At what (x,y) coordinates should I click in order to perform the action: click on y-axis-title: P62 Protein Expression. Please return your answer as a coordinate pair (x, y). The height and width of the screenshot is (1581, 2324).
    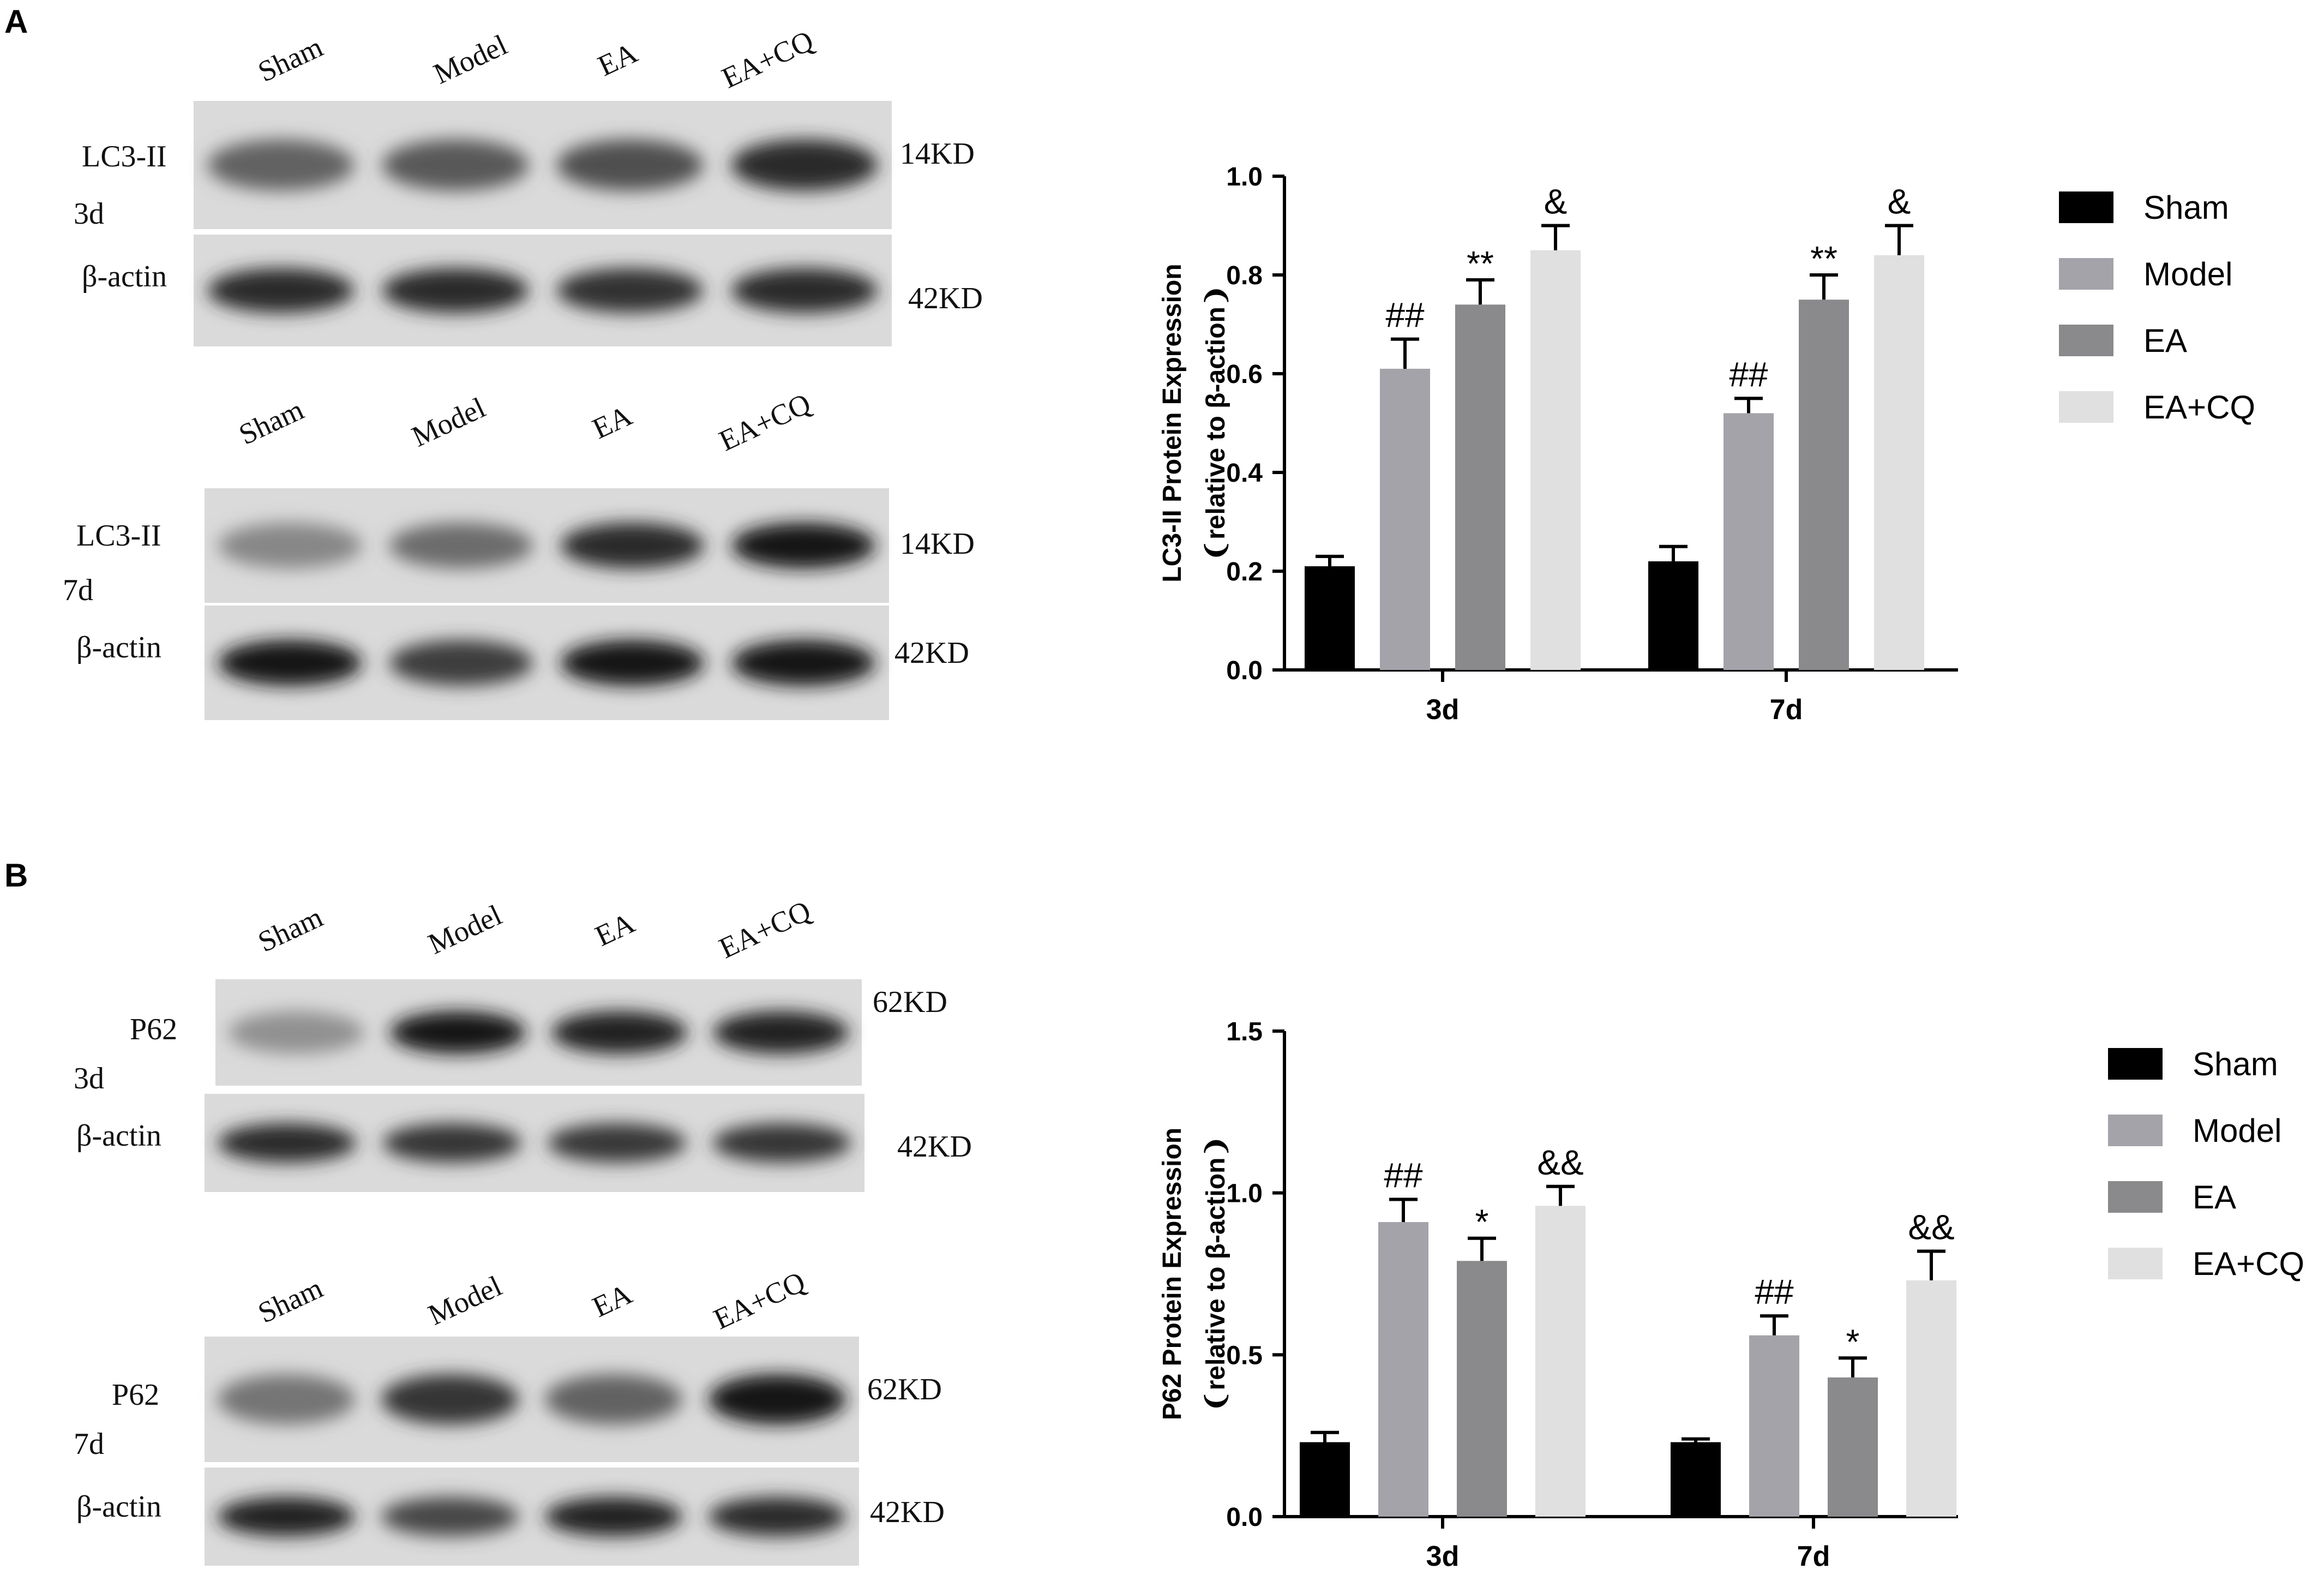
    Looking at the image, I should click on (1172, 1274).